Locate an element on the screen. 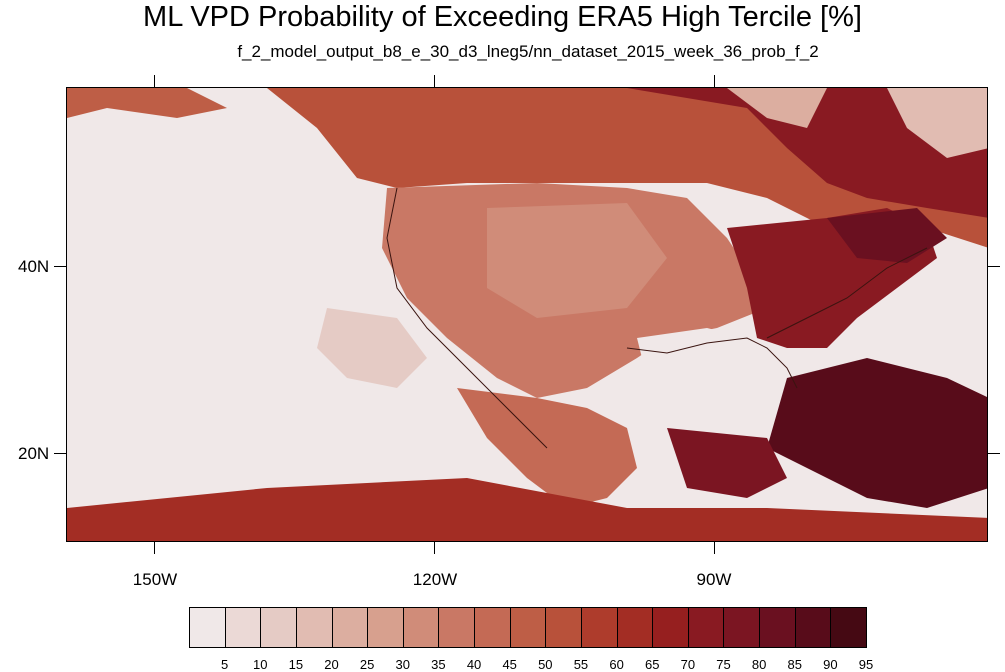 This screenshot has height=672, width=1005. colorbar-tick-label: 25 is located at coordinates (367, 664).